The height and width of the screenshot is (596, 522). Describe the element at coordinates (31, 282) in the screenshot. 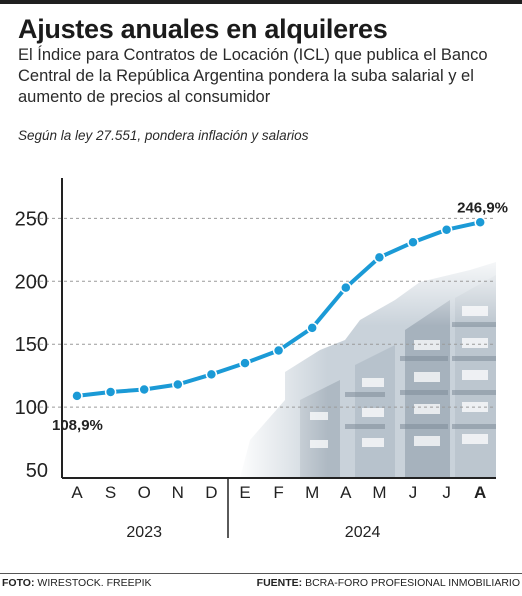

I see `y-tick-200: 200` at that location.